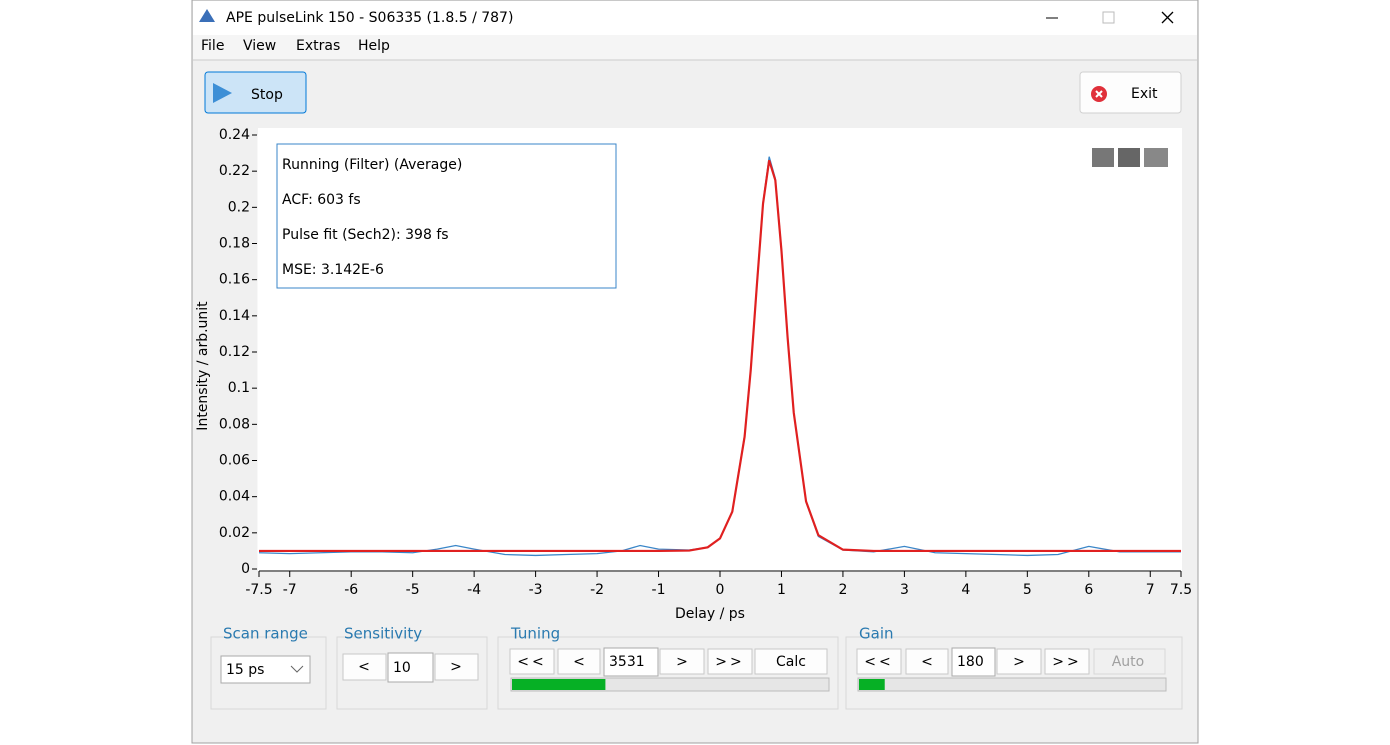 Image resolution: width=1390 pixels, height=745 pixels. I want to click on y-tick-label: 0.1, so click(239, 388).